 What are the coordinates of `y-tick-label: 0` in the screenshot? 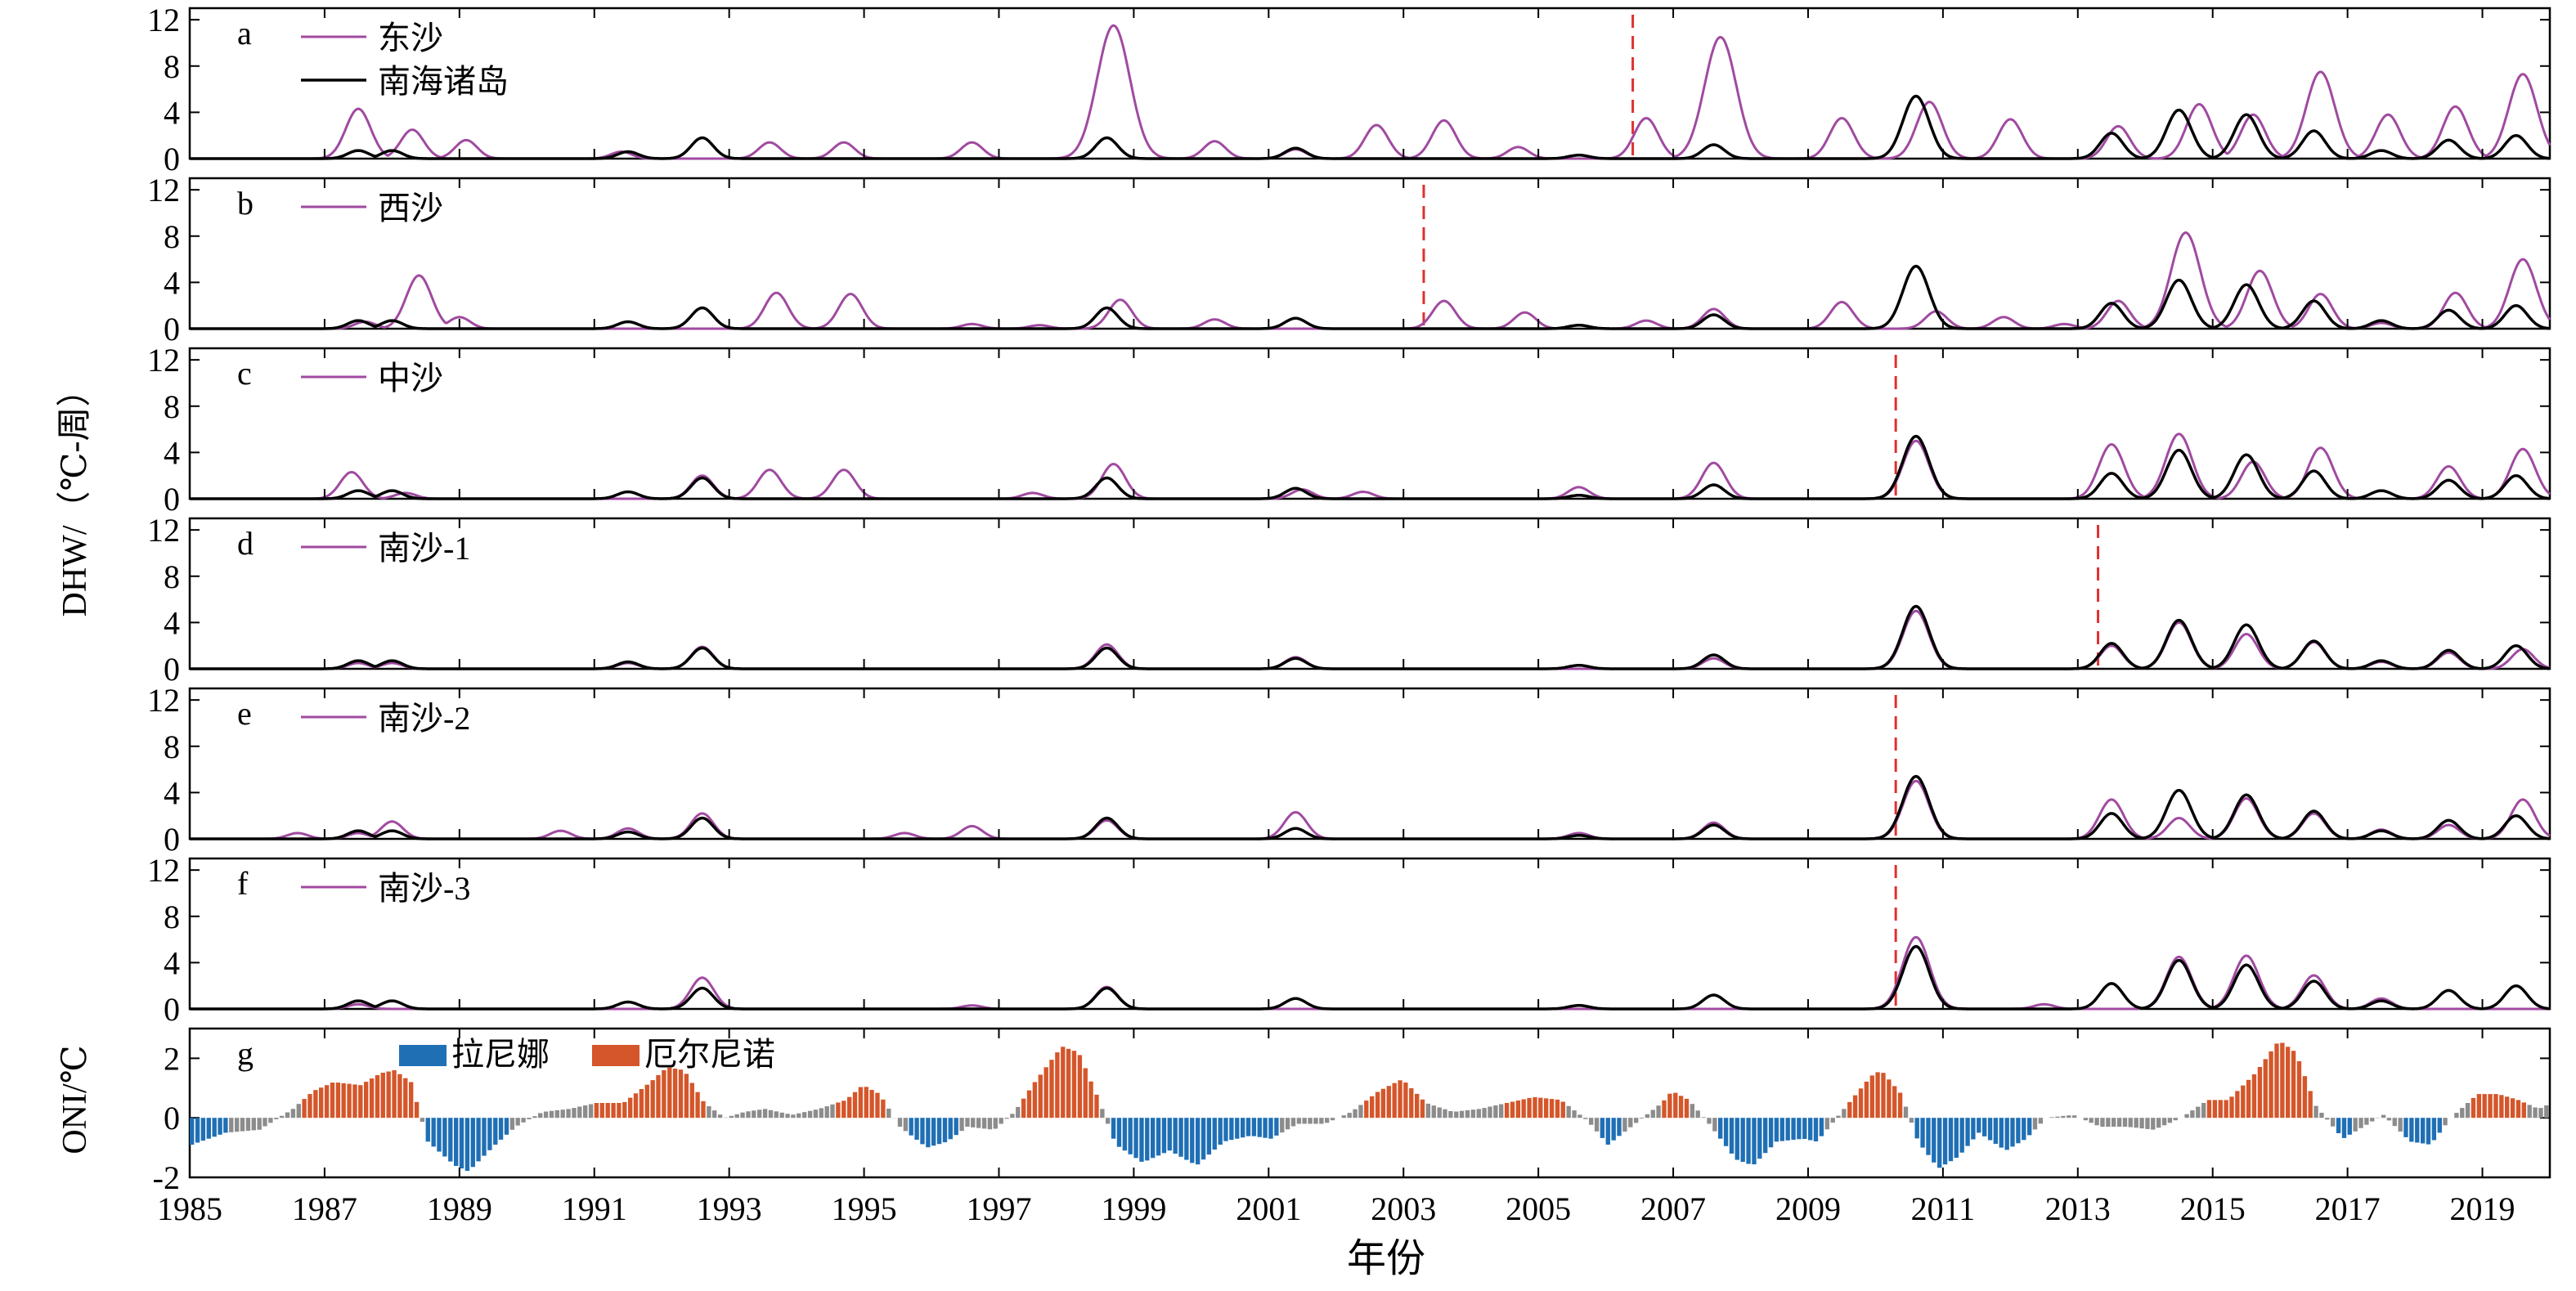 It's located at (172, 1118).